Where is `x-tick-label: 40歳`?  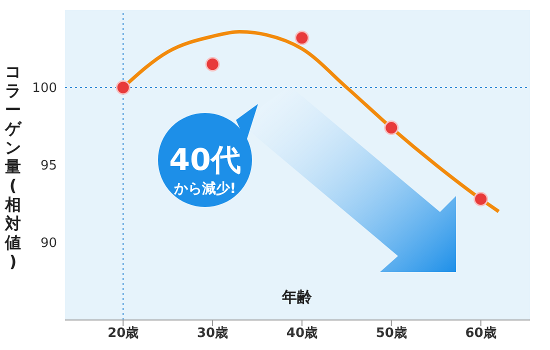
x-tick-label: 40歳 is located at coordinates (302, 334).